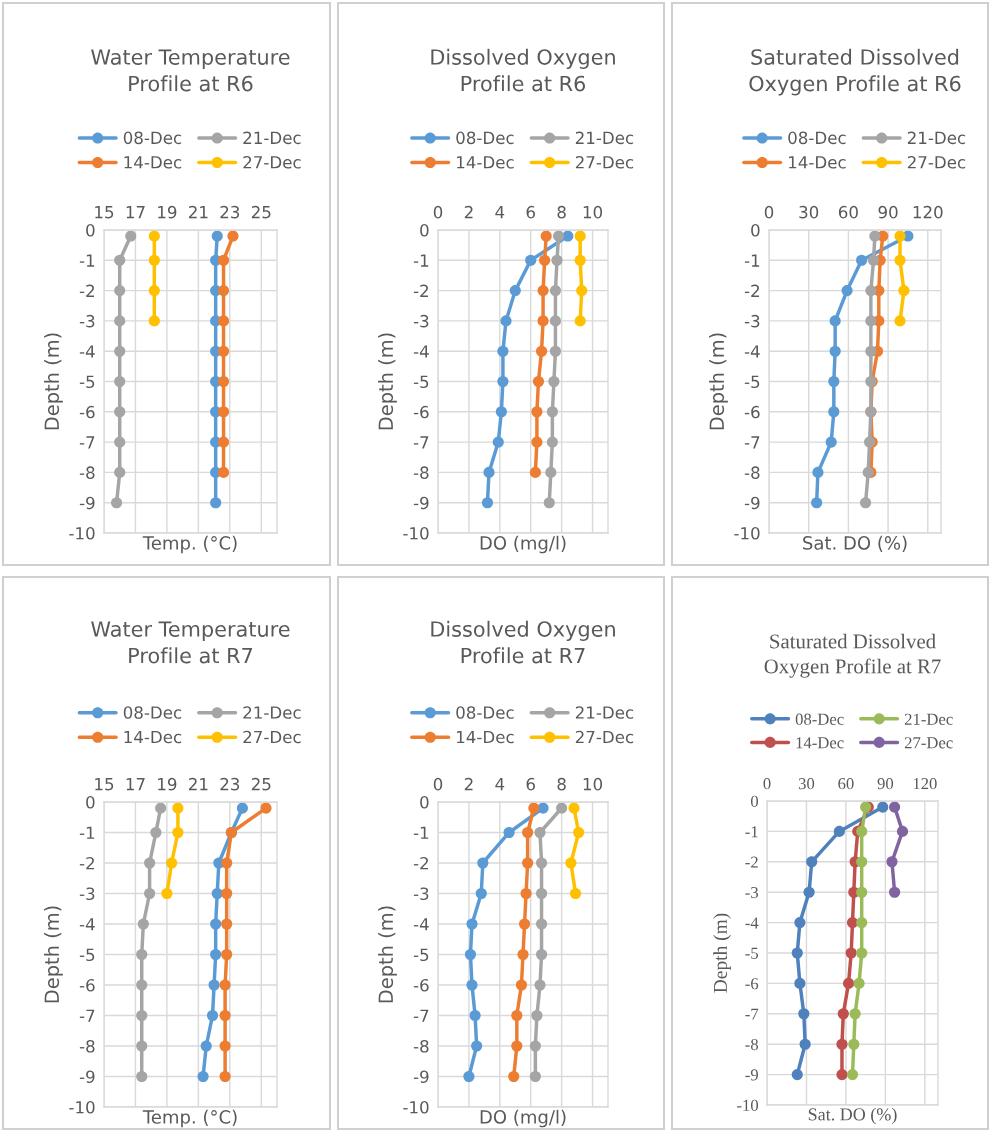 The width and height of the screenshot is (992, 1132). What do you see at coordinates (530, 212) in the screenshot?
I see `x-tick-label: 6` at bounding box center [530, 212].